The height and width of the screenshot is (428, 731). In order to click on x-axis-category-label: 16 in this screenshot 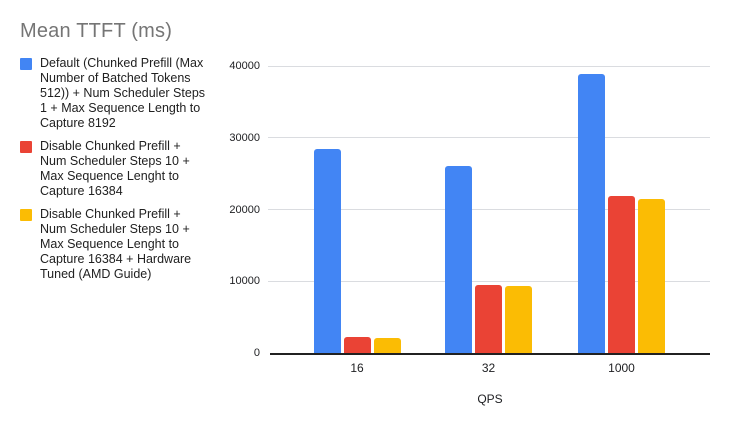, I will do `click(357, 368)`.